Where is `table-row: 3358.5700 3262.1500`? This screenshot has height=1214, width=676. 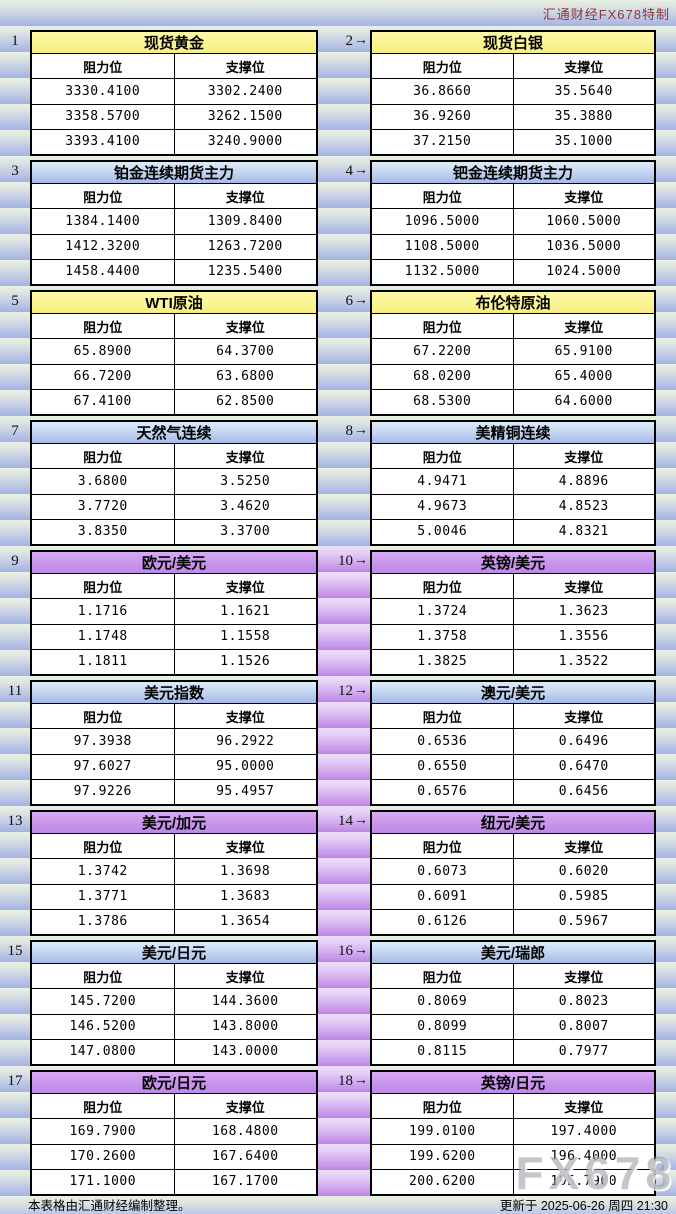 table-row: 3358.5700 3262.1500 is located at coordinates (174, 117).